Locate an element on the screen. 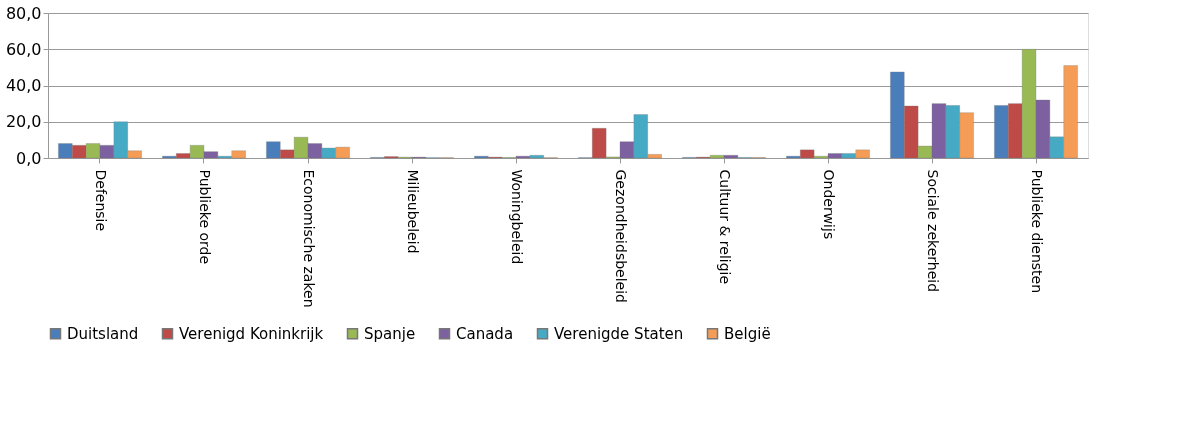 The height and width of the screenshot is (435, 1204). x-tick-label: Woningbeleid is located at coordinates (517, 217).